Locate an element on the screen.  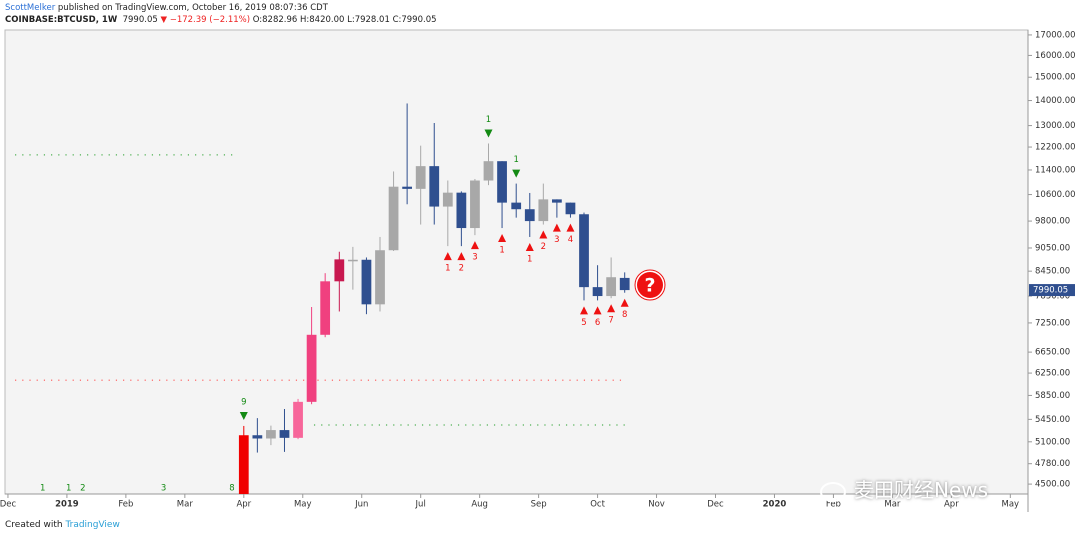
y-tick-label: 6250.00 is located at coordinates (1052, 374).